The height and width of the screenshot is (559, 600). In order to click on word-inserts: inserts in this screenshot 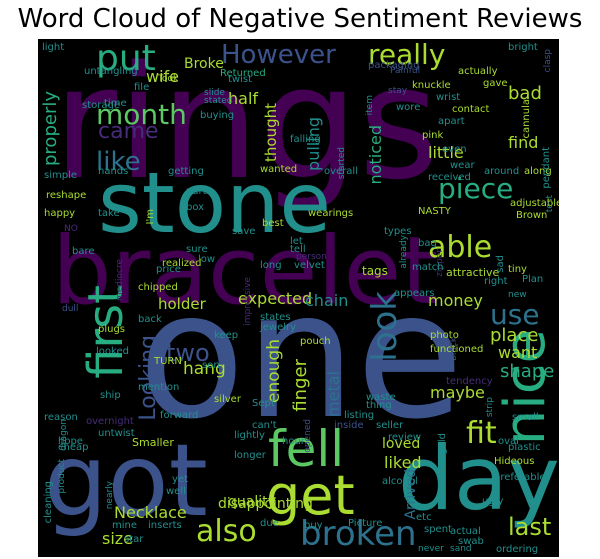, I will do `click(165, 525)`.